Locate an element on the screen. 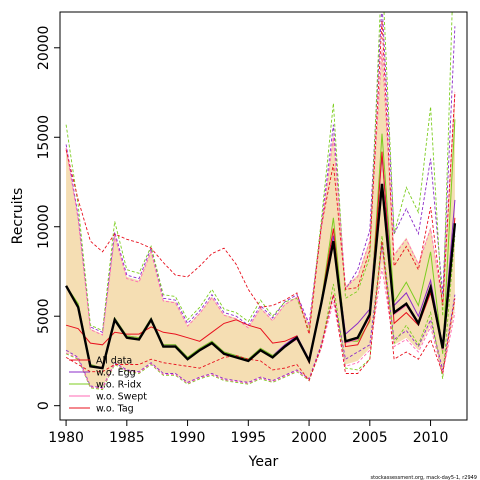 This screenshot has height=480, width=480. y-axis-title: Recruits is located at coordinates (18, 216).